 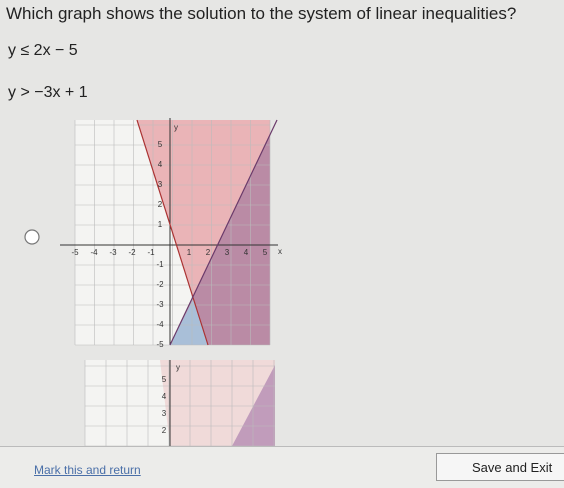 What do you see at coordinates (280, 251) in the screenshot?
I see `axis-label: x` at bounding box center [280, 251].